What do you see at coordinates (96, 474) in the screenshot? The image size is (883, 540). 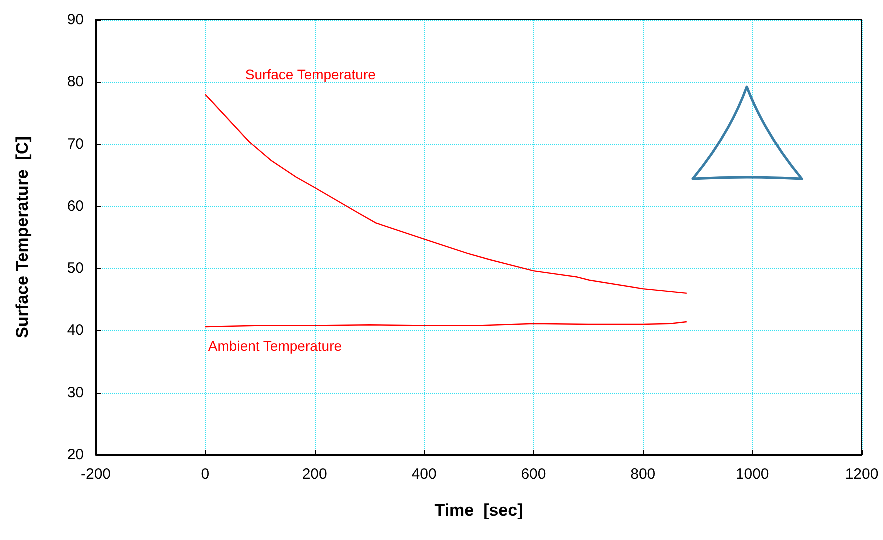 I see `x-tick-label: -200` at bounding box center [96, 474].